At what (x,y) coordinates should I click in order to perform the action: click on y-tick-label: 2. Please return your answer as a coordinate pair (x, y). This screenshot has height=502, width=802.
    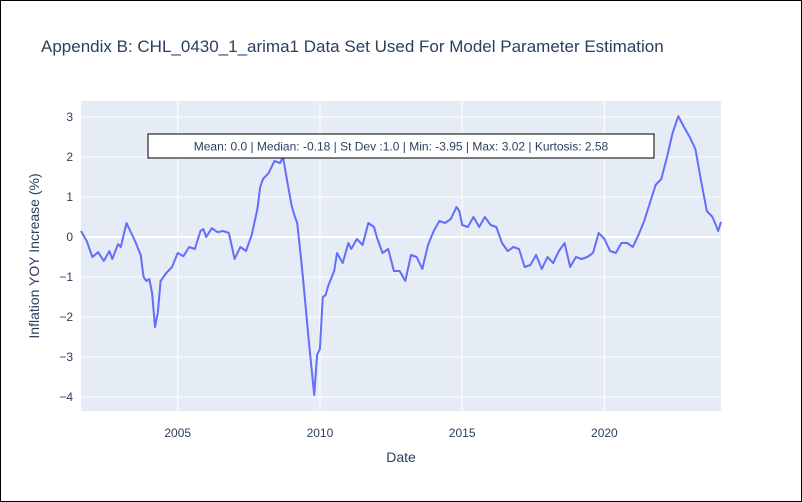
    Looking at the image, I should click on (69, 157).